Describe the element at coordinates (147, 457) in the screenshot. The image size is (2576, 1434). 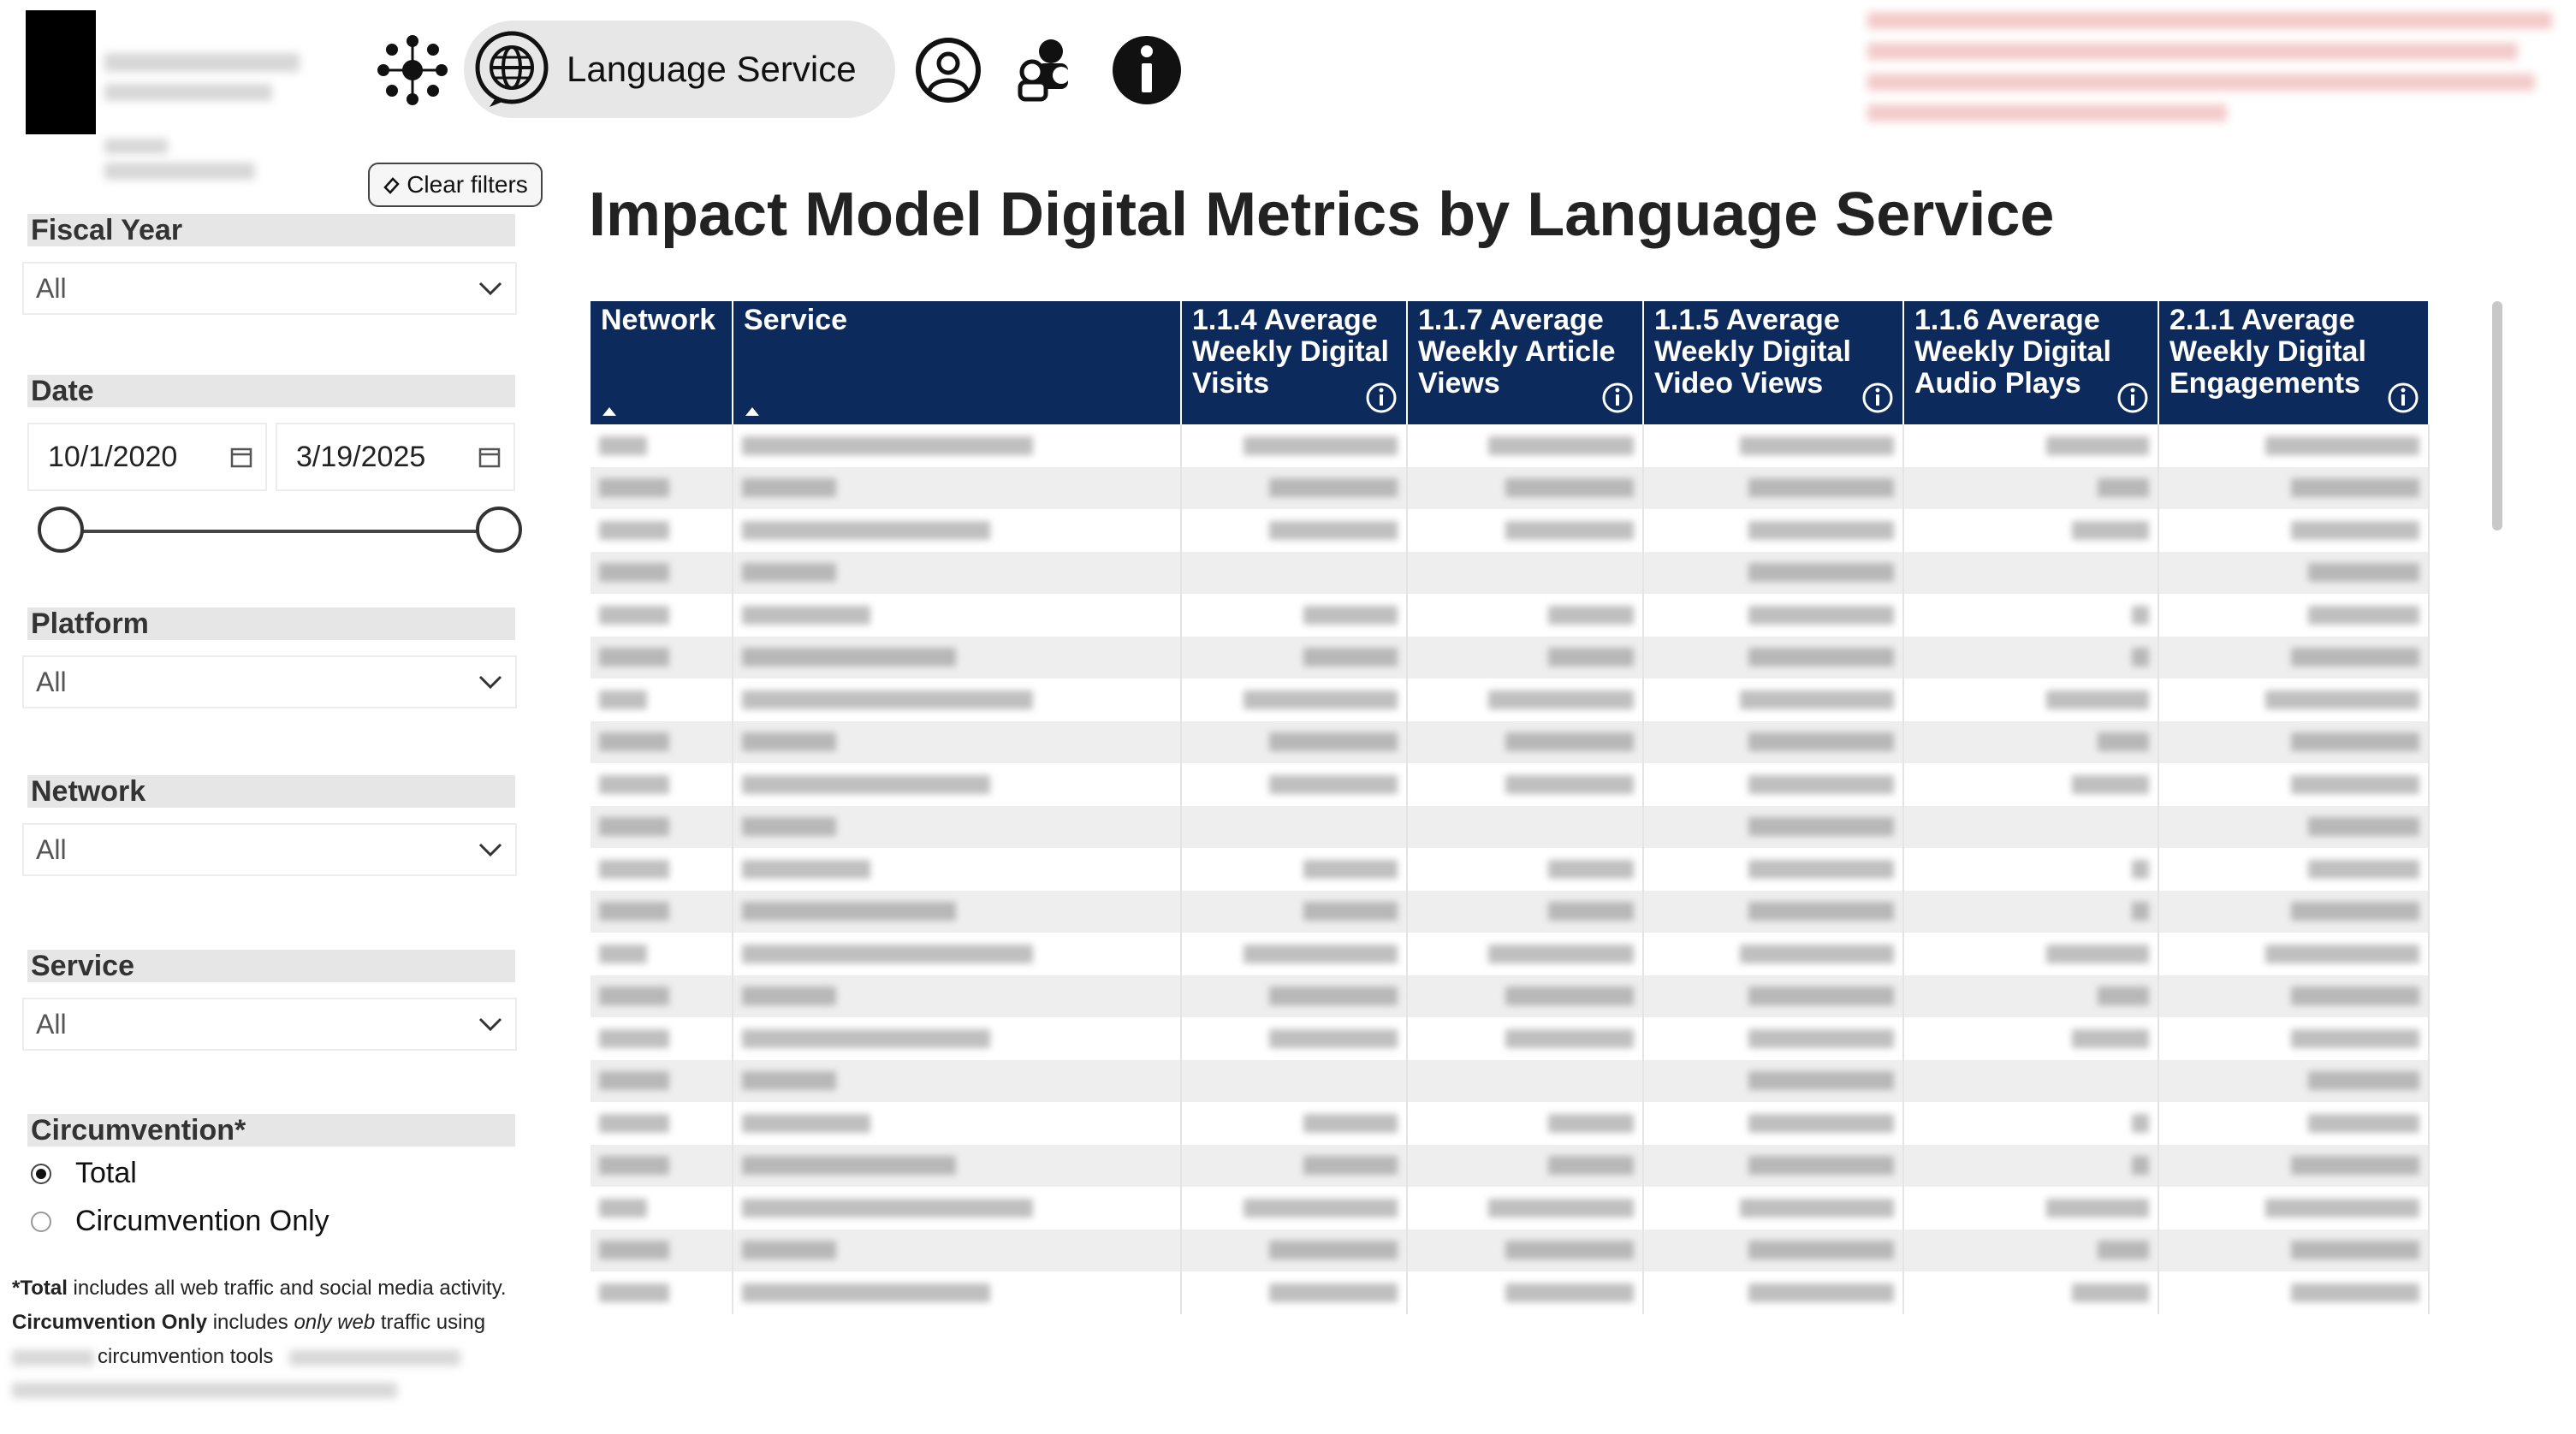
I see `date-start-input: 10/1/2020` at that location.